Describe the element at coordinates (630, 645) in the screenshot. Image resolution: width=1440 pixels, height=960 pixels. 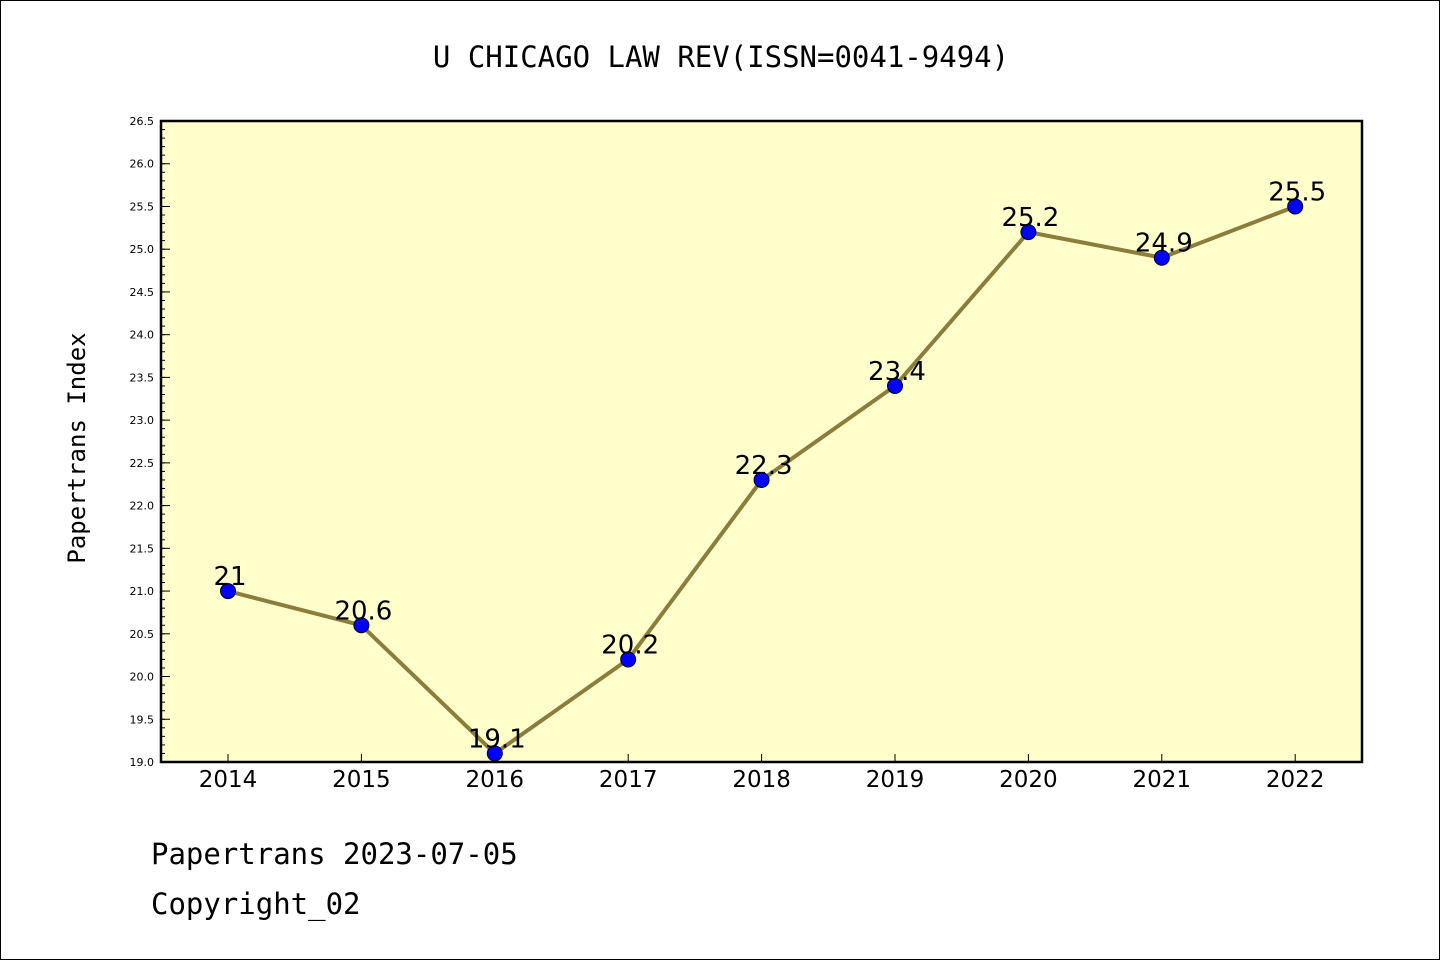
I see `data-label: 20.2` at that location.